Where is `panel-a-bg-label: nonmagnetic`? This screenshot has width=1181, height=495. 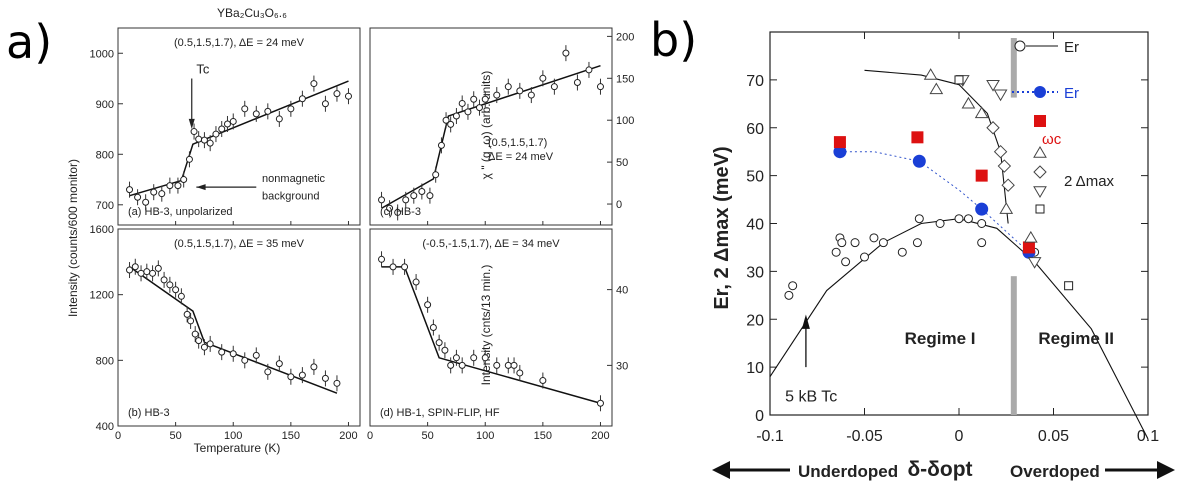
panel-a-bg-label: nonmagnetic is located at coordinates (293, 179).